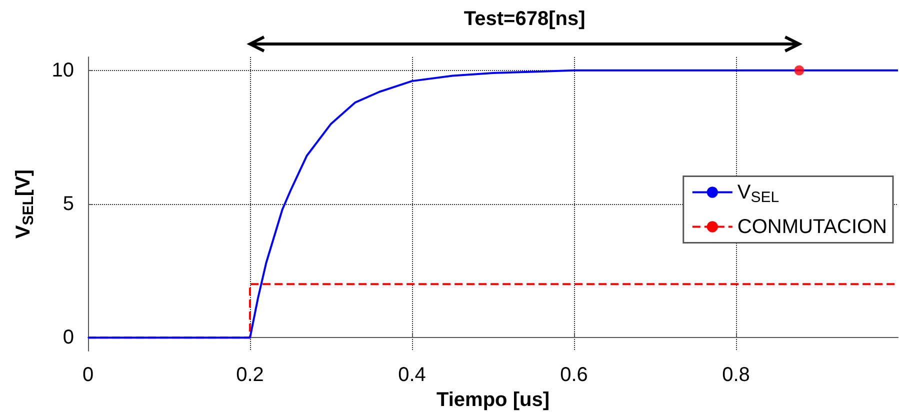  I want to click on legend-label: CONMUTACION, so click(812, 227).